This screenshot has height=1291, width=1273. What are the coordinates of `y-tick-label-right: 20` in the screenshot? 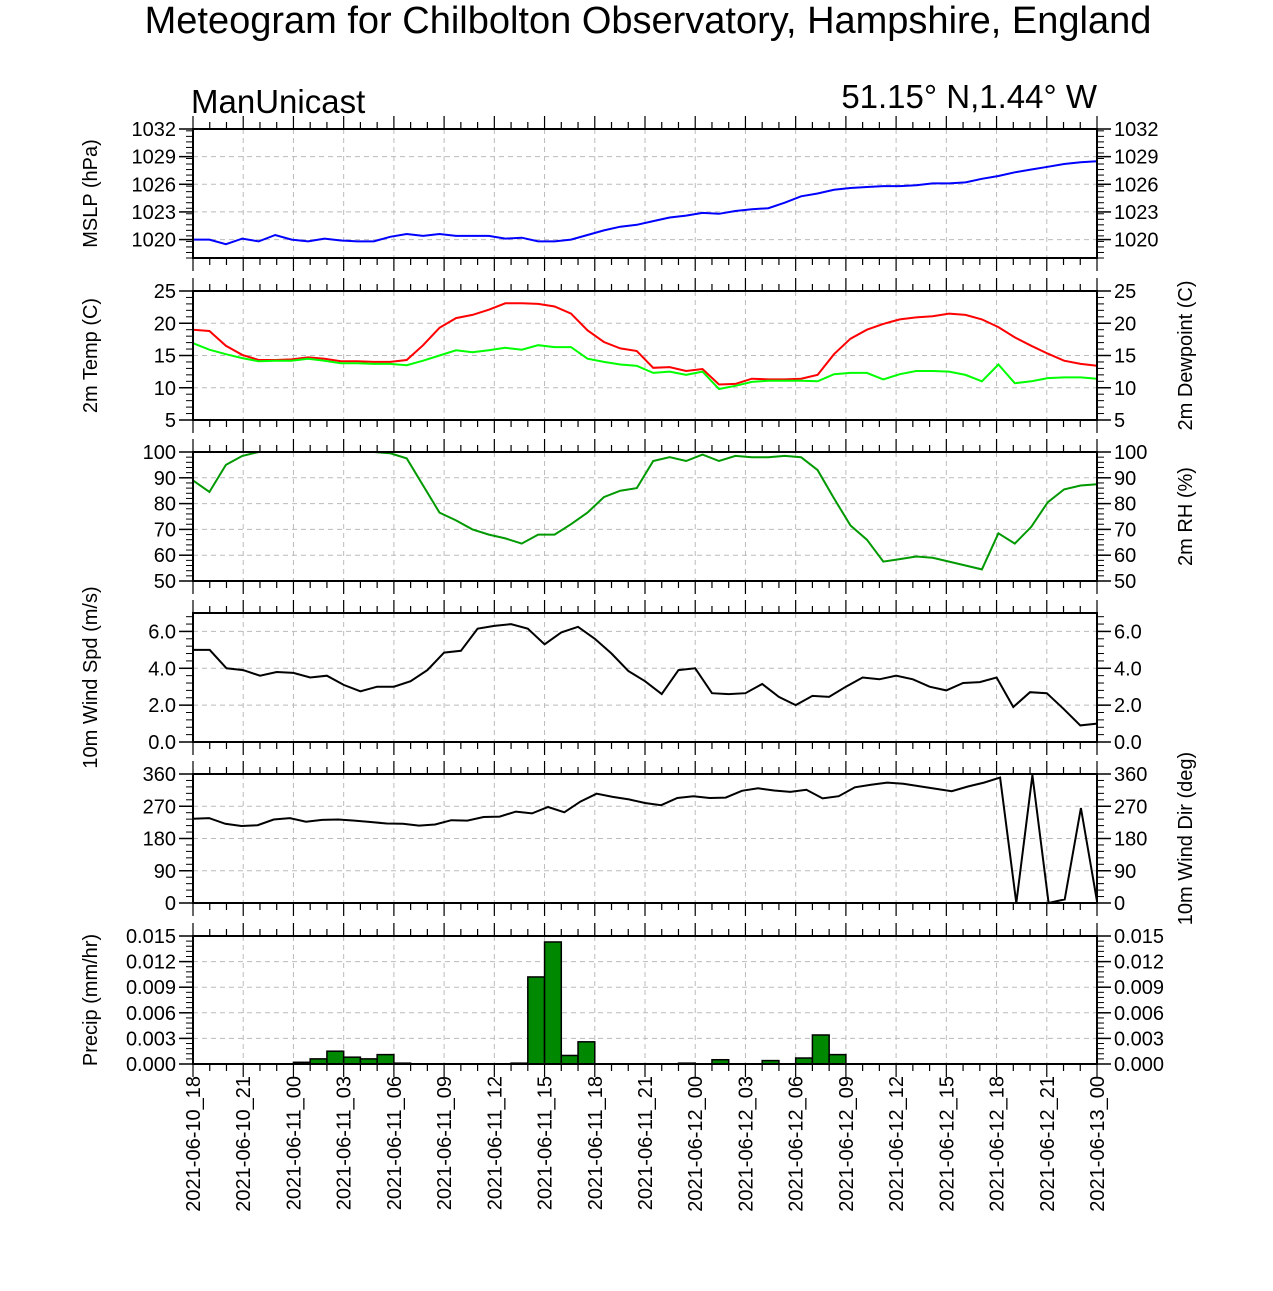 It's located at (1125, 324).